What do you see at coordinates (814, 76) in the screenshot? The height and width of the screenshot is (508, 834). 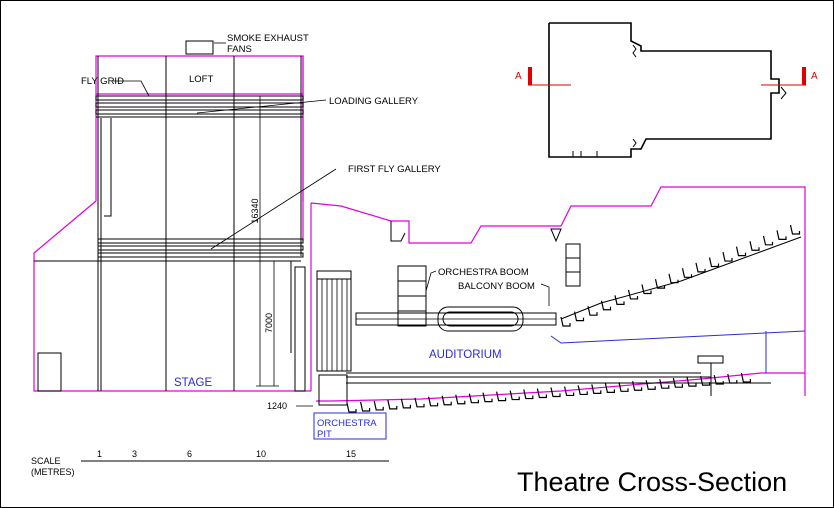 I see `section-marker-right: A` at bounding box center [814, 76].